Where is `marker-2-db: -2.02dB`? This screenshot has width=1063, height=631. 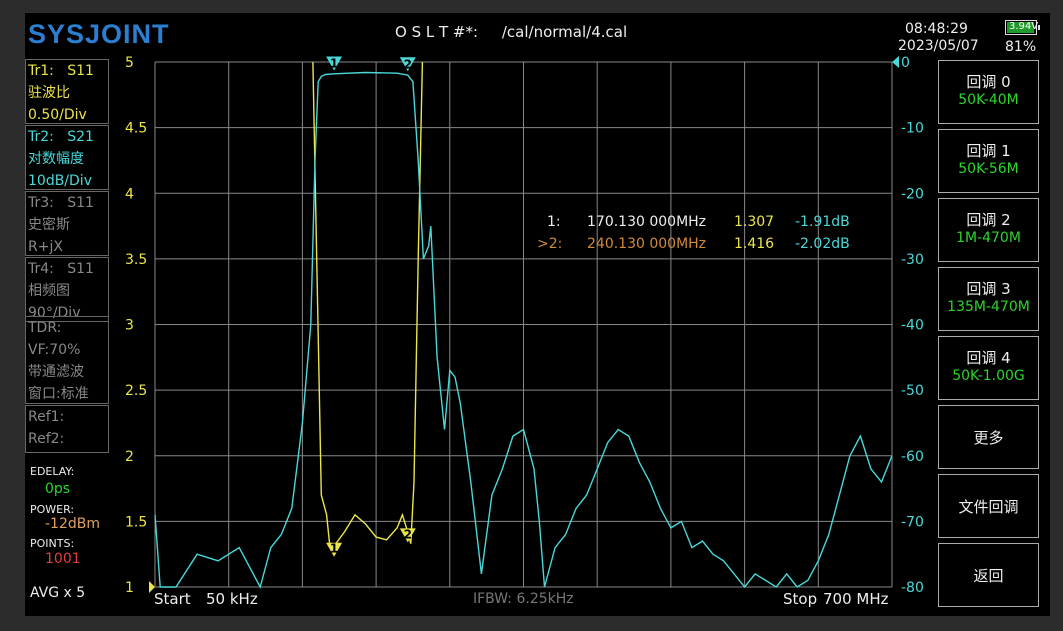
marker-2-db: -2.02dB is located at coordinates (822, 244).